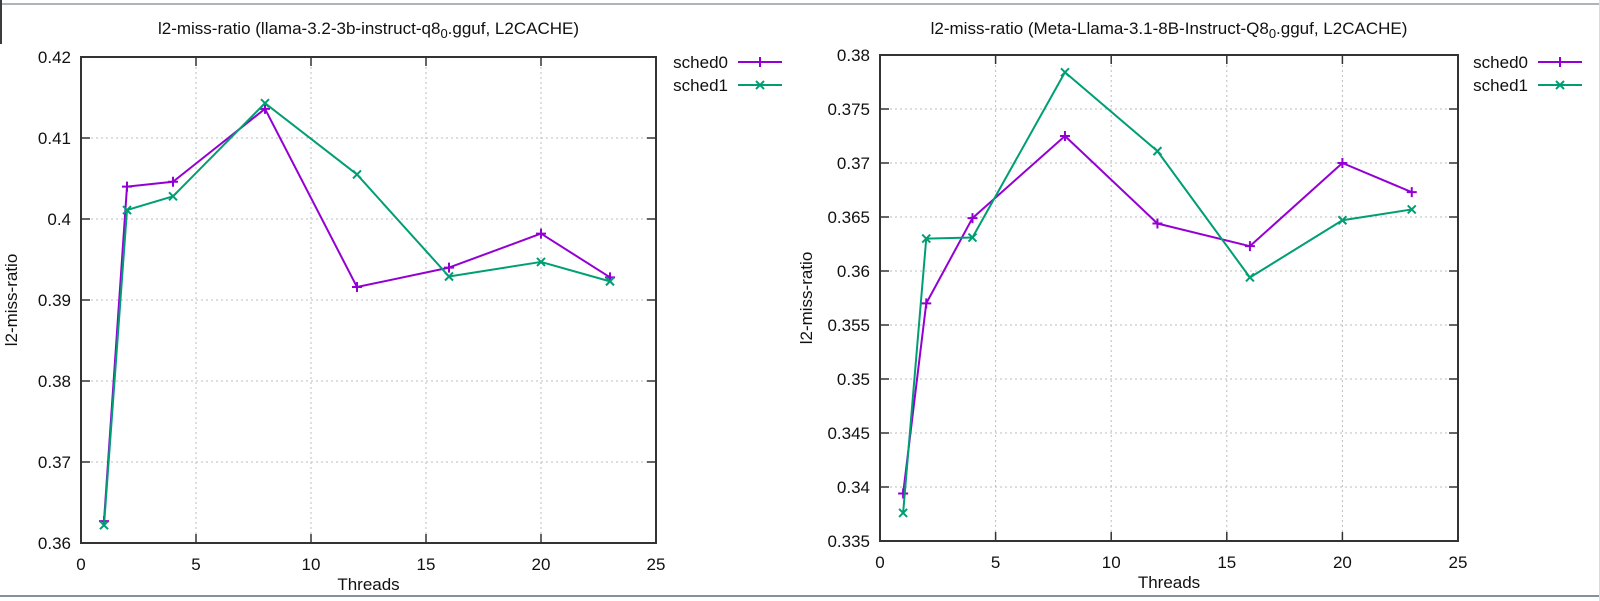 This screenshot has width=1600, height=601. What do you see at coordinates (848, 541) in the screenshot?
I see `y-tick-label: 0.335` at bounding box center [848, 541].